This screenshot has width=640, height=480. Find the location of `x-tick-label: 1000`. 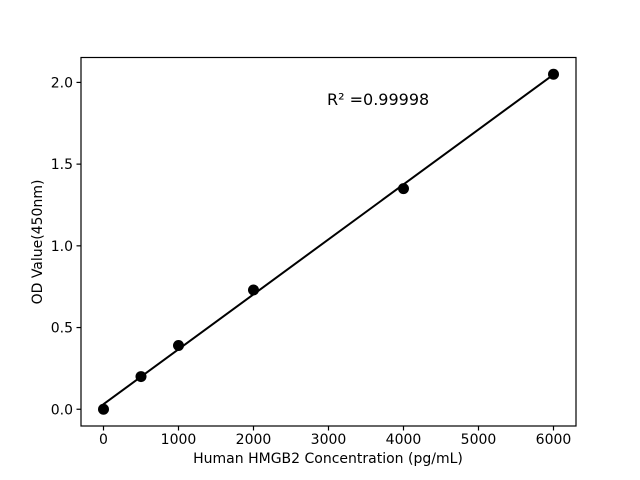

x-tick-label: 1000 is located at coordinates (179, 440).